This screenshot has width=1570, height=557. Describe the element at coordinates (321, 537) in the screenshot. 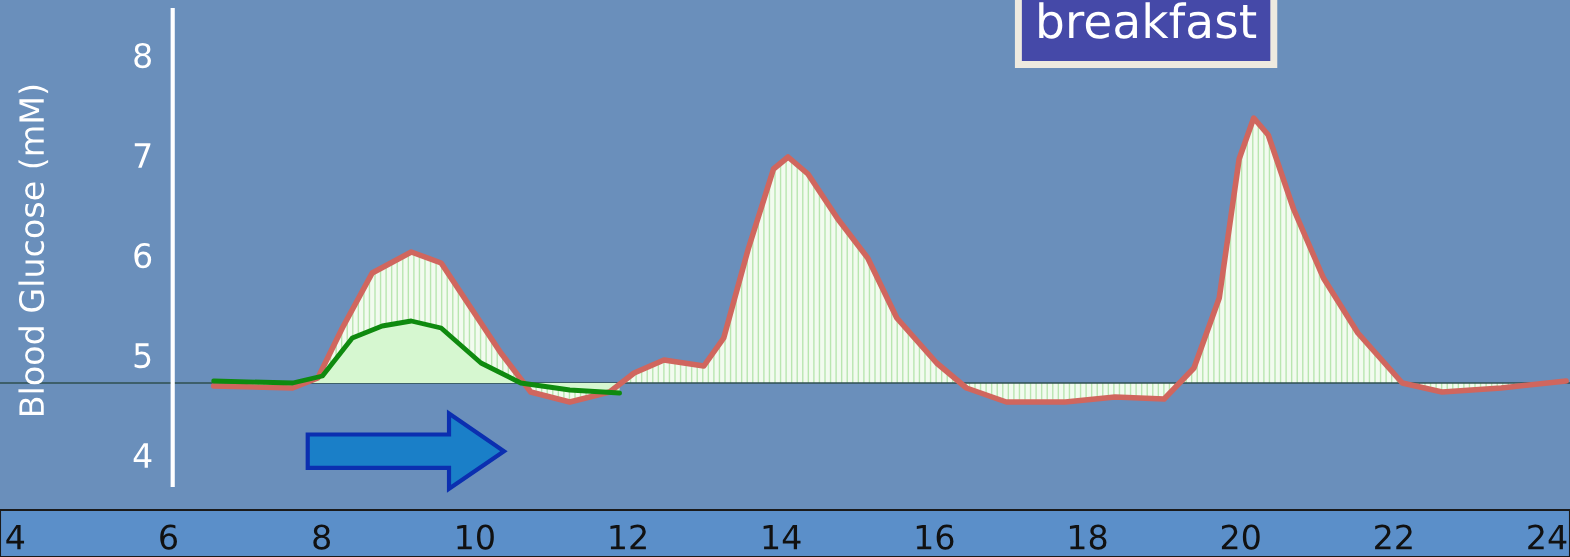

I see `x-tick-label: 8` at that location.